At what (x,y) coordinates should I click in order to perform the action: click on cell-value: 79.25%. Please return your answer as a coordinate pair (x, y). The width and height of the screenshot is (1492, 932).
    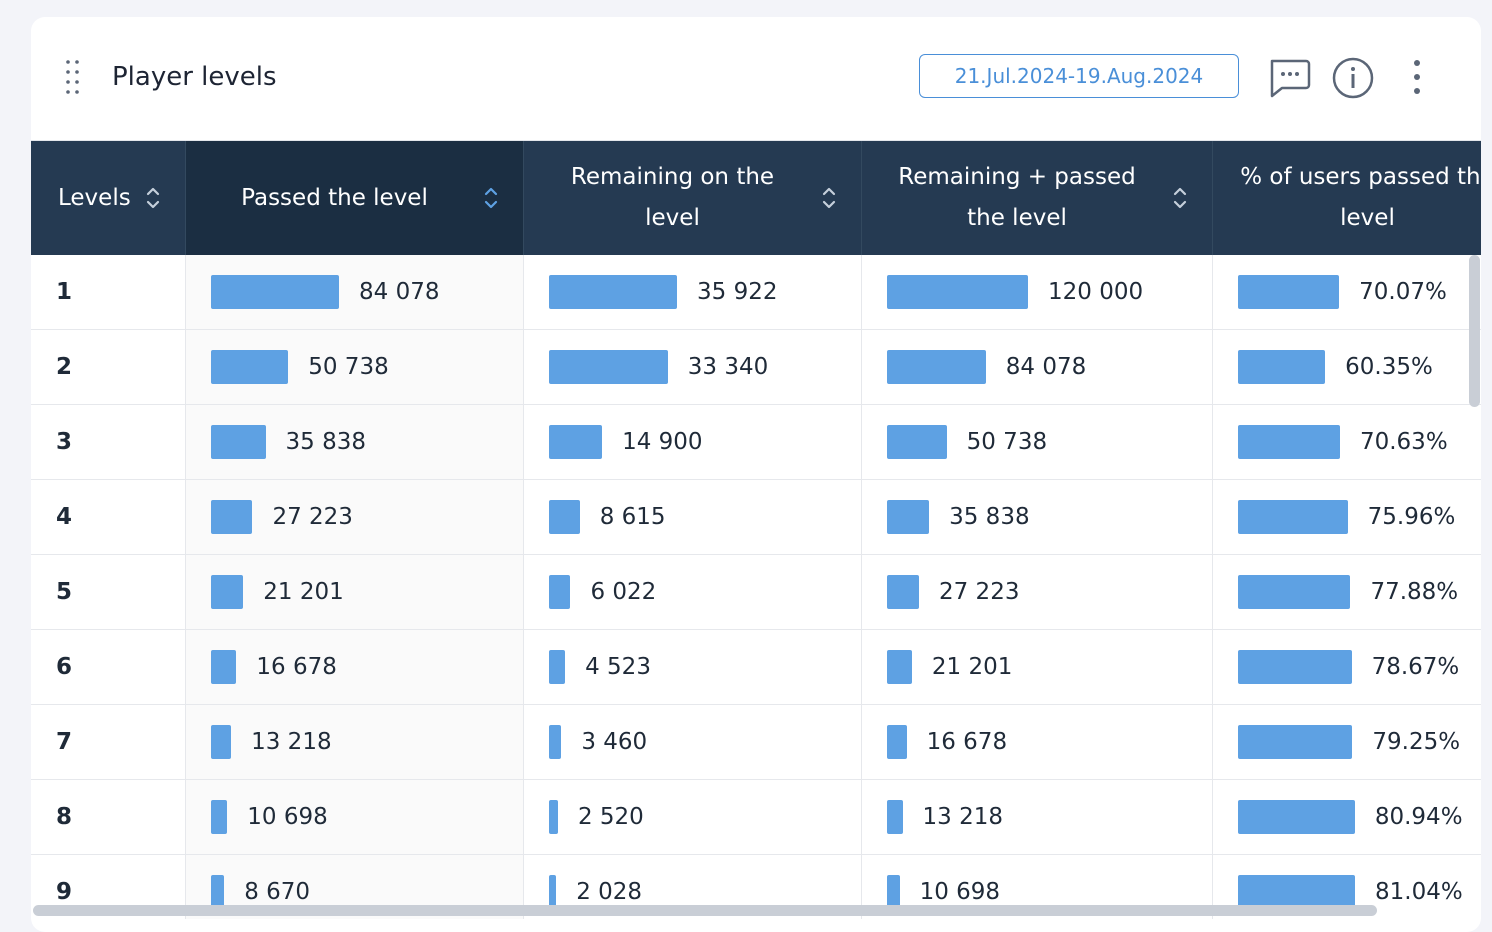
    Looking at the image, I should click on (1416, 742).